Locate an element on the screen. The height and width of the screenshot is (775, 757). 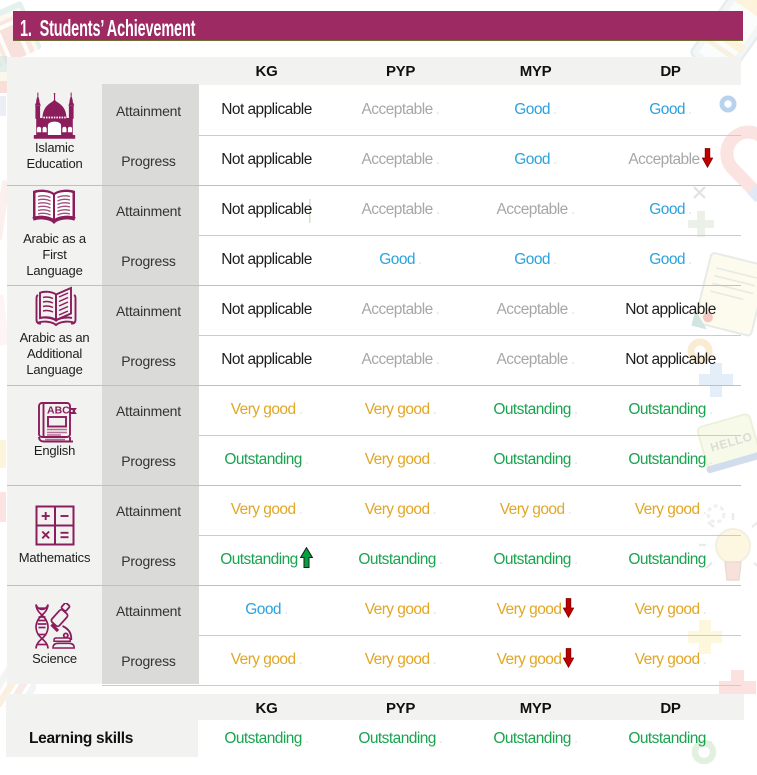
svg-text: ABC is located at coordinates (58, 411).